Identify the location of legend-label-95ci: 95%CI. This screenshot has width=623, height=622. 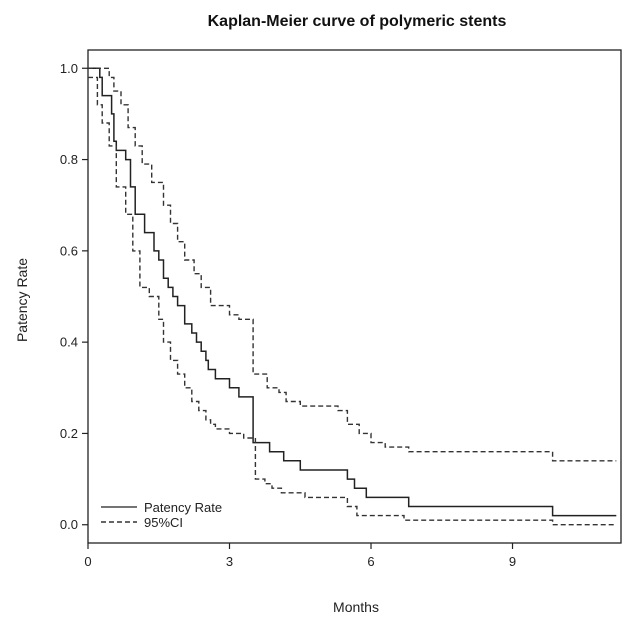
(163, 522).